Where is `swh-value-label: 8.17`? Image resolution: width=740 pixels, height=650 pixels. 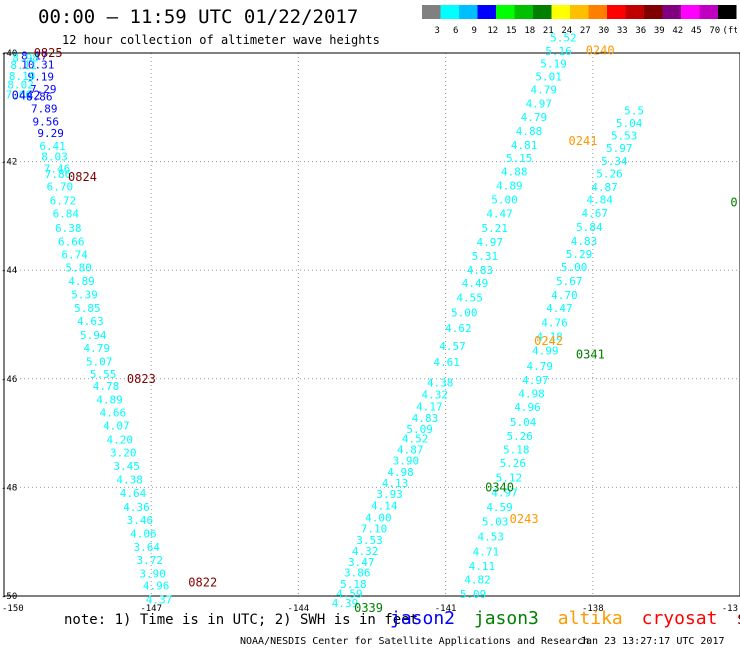 swh-value-label: 8.17 is located at coordinates (34, 56).